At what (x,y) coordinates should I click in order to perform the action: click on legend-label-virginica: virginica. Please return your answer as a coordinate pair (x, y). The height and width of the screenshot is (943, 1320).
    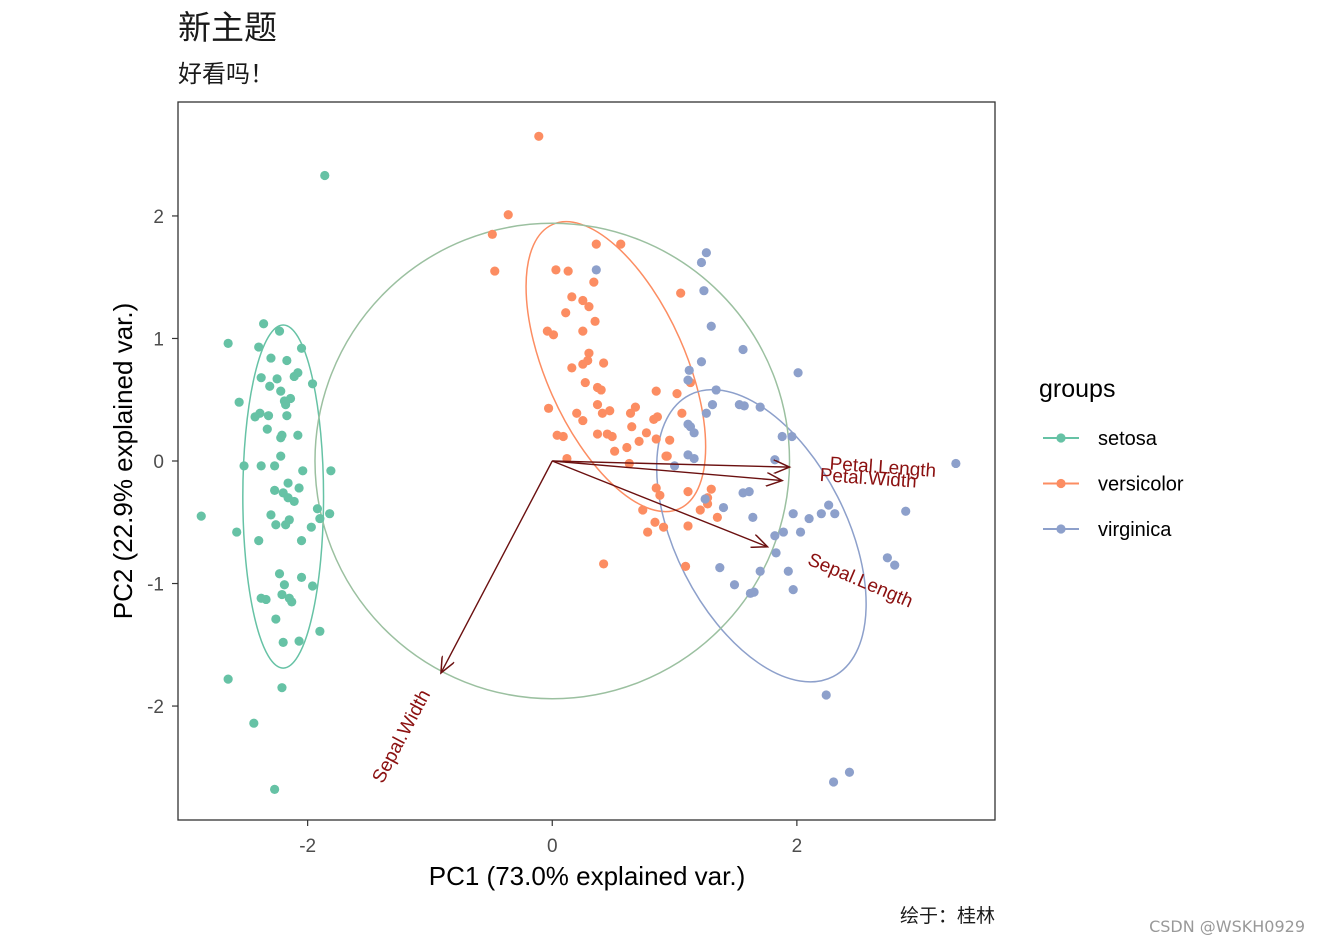
    Looking at the image, I should click on (1135, 530).